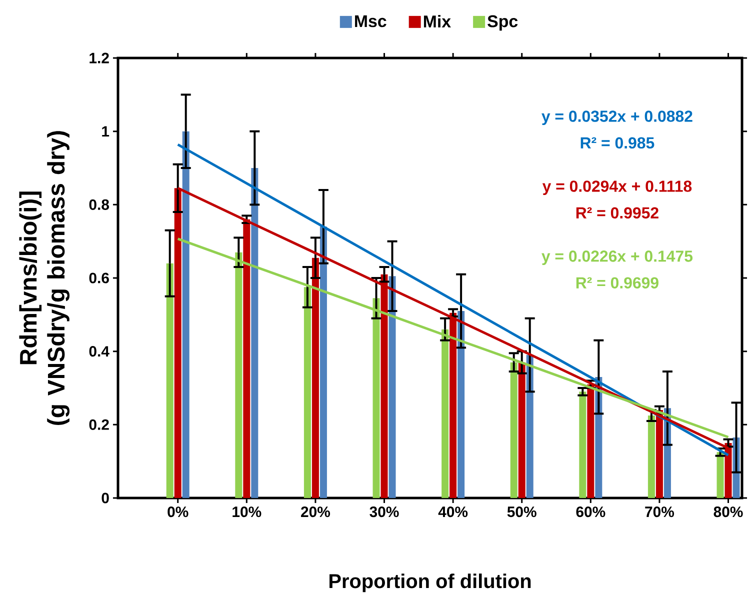 The image size is (749, 594). Describe the element at coordinates (591, 512) in the screenshot. I see `x-tick-label: 60%` at that location.